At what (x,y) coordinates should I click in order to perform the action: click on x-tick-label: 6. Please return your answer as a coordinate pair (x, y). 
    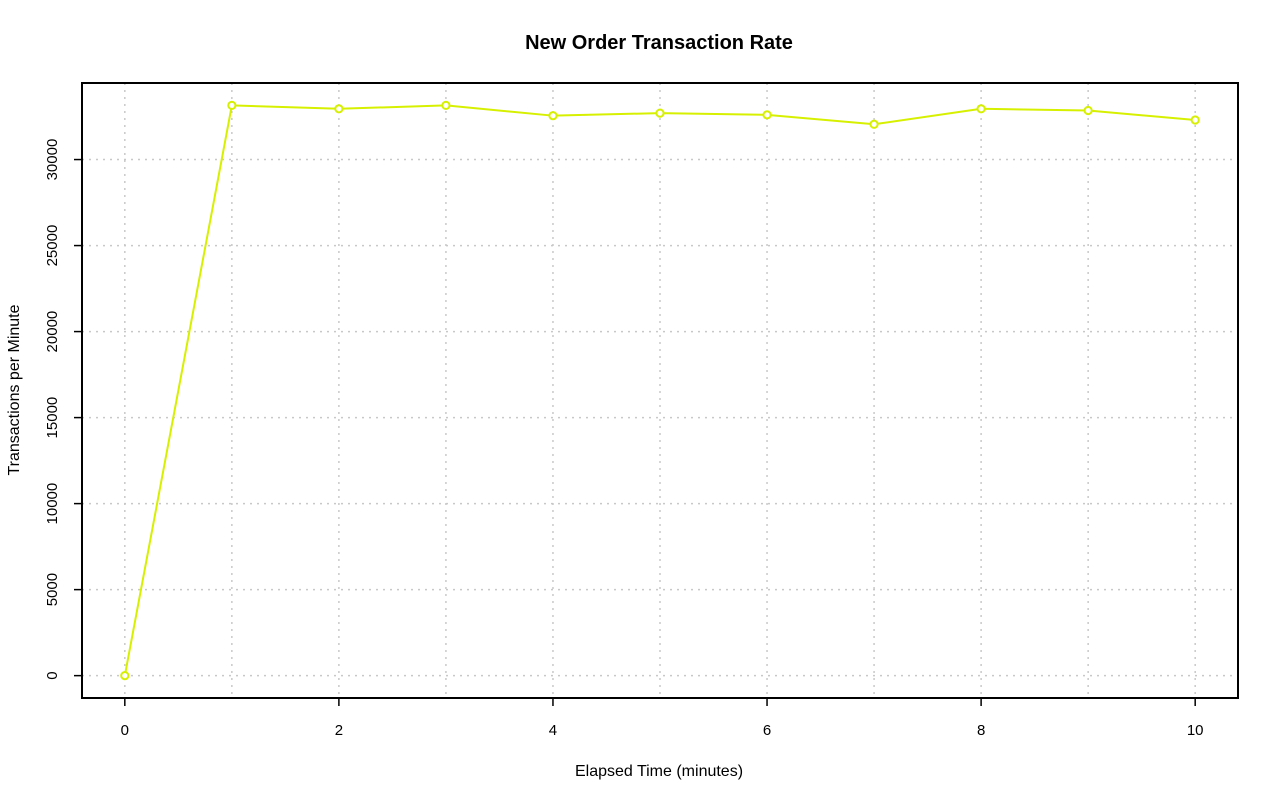
    Looking at the image, I should click on (767, 730).